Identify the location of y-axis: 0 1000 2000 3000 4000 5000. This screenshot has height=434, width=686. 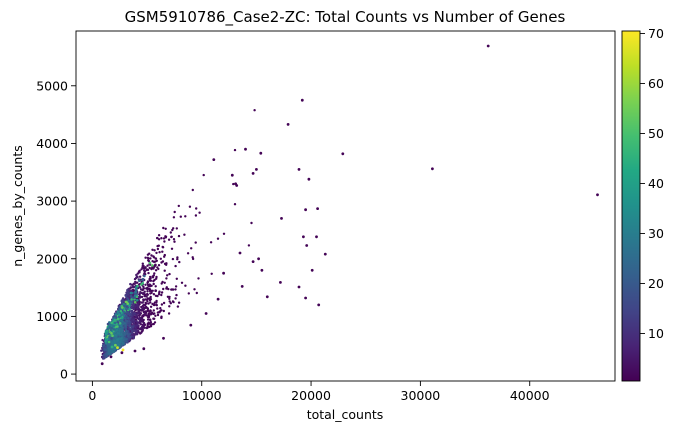
(56, 230).